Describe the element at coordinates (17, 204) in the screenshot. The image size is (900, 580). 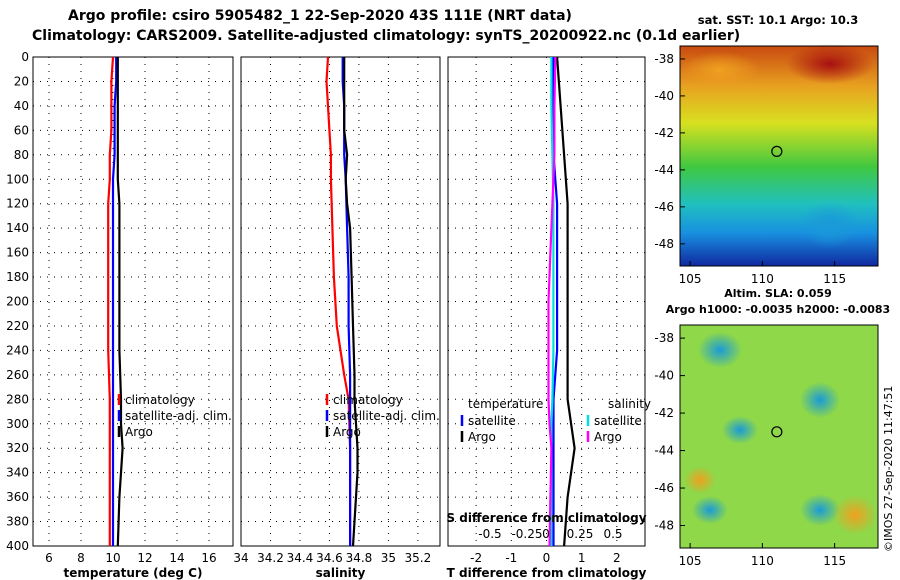
I see `y-tick-label: 120` at that location.